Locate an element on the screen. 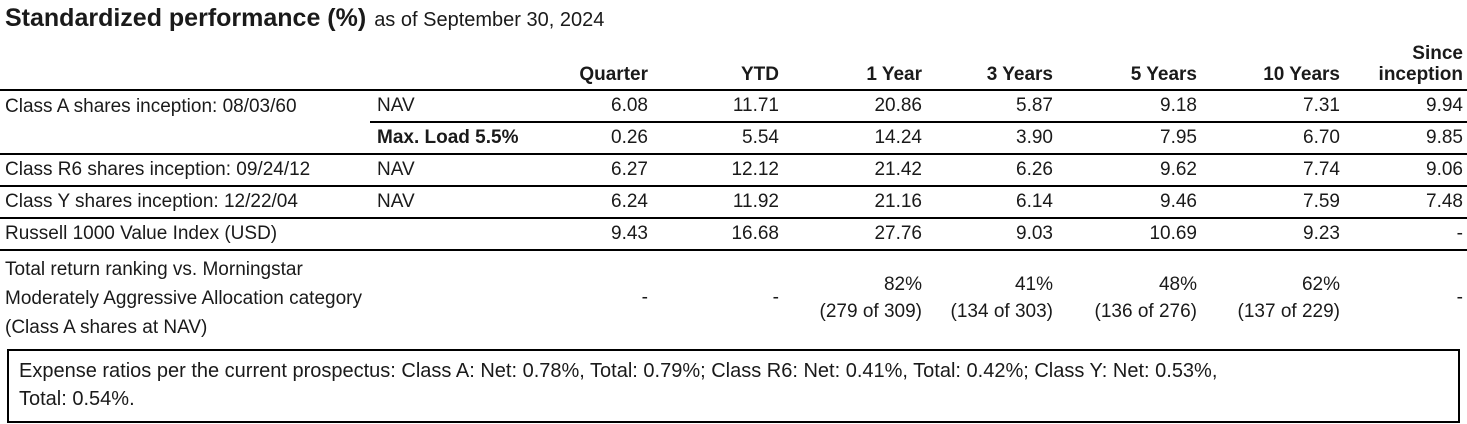 Image resolution: width=1467 pixels, height=424 pixels. value-since-inception: 9.94 is located at coordinates (1404, 106).